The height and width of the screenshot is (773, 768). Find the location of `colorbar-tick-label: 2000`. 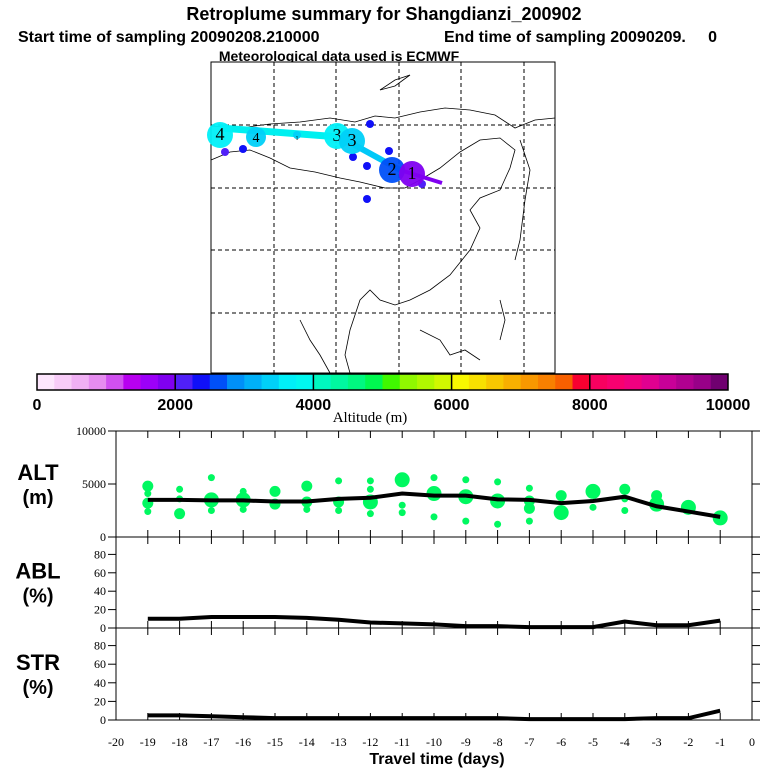

colorbar-tick-label: 2000 is located at coordinates (175, 405).